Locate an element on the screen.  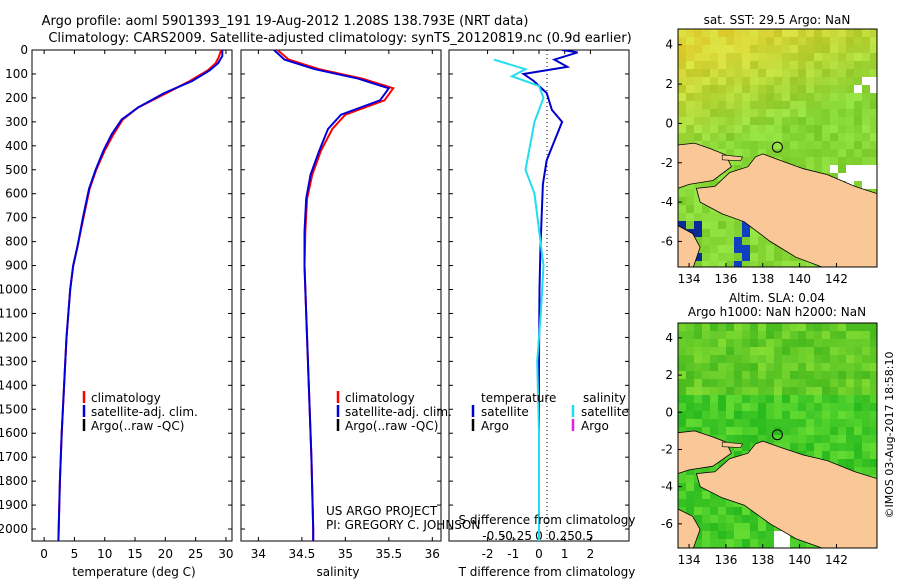
series-line-s-satellite is located at coordinates (519, 299).